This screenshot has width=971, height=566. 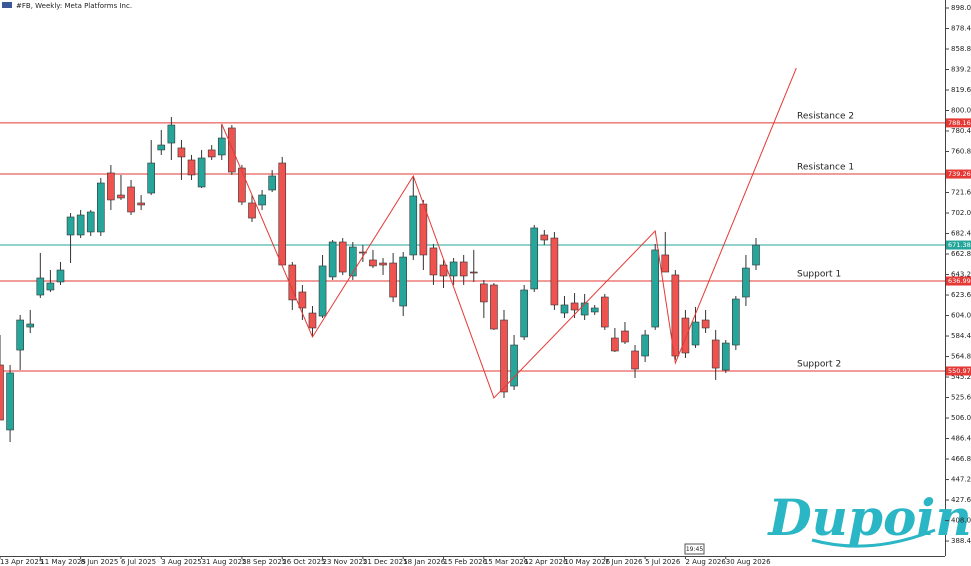 What do you see at coordinates (961, 49) in the screenshot?
I see `y-tick-label: 858.80` at bounding box center [961, 49].